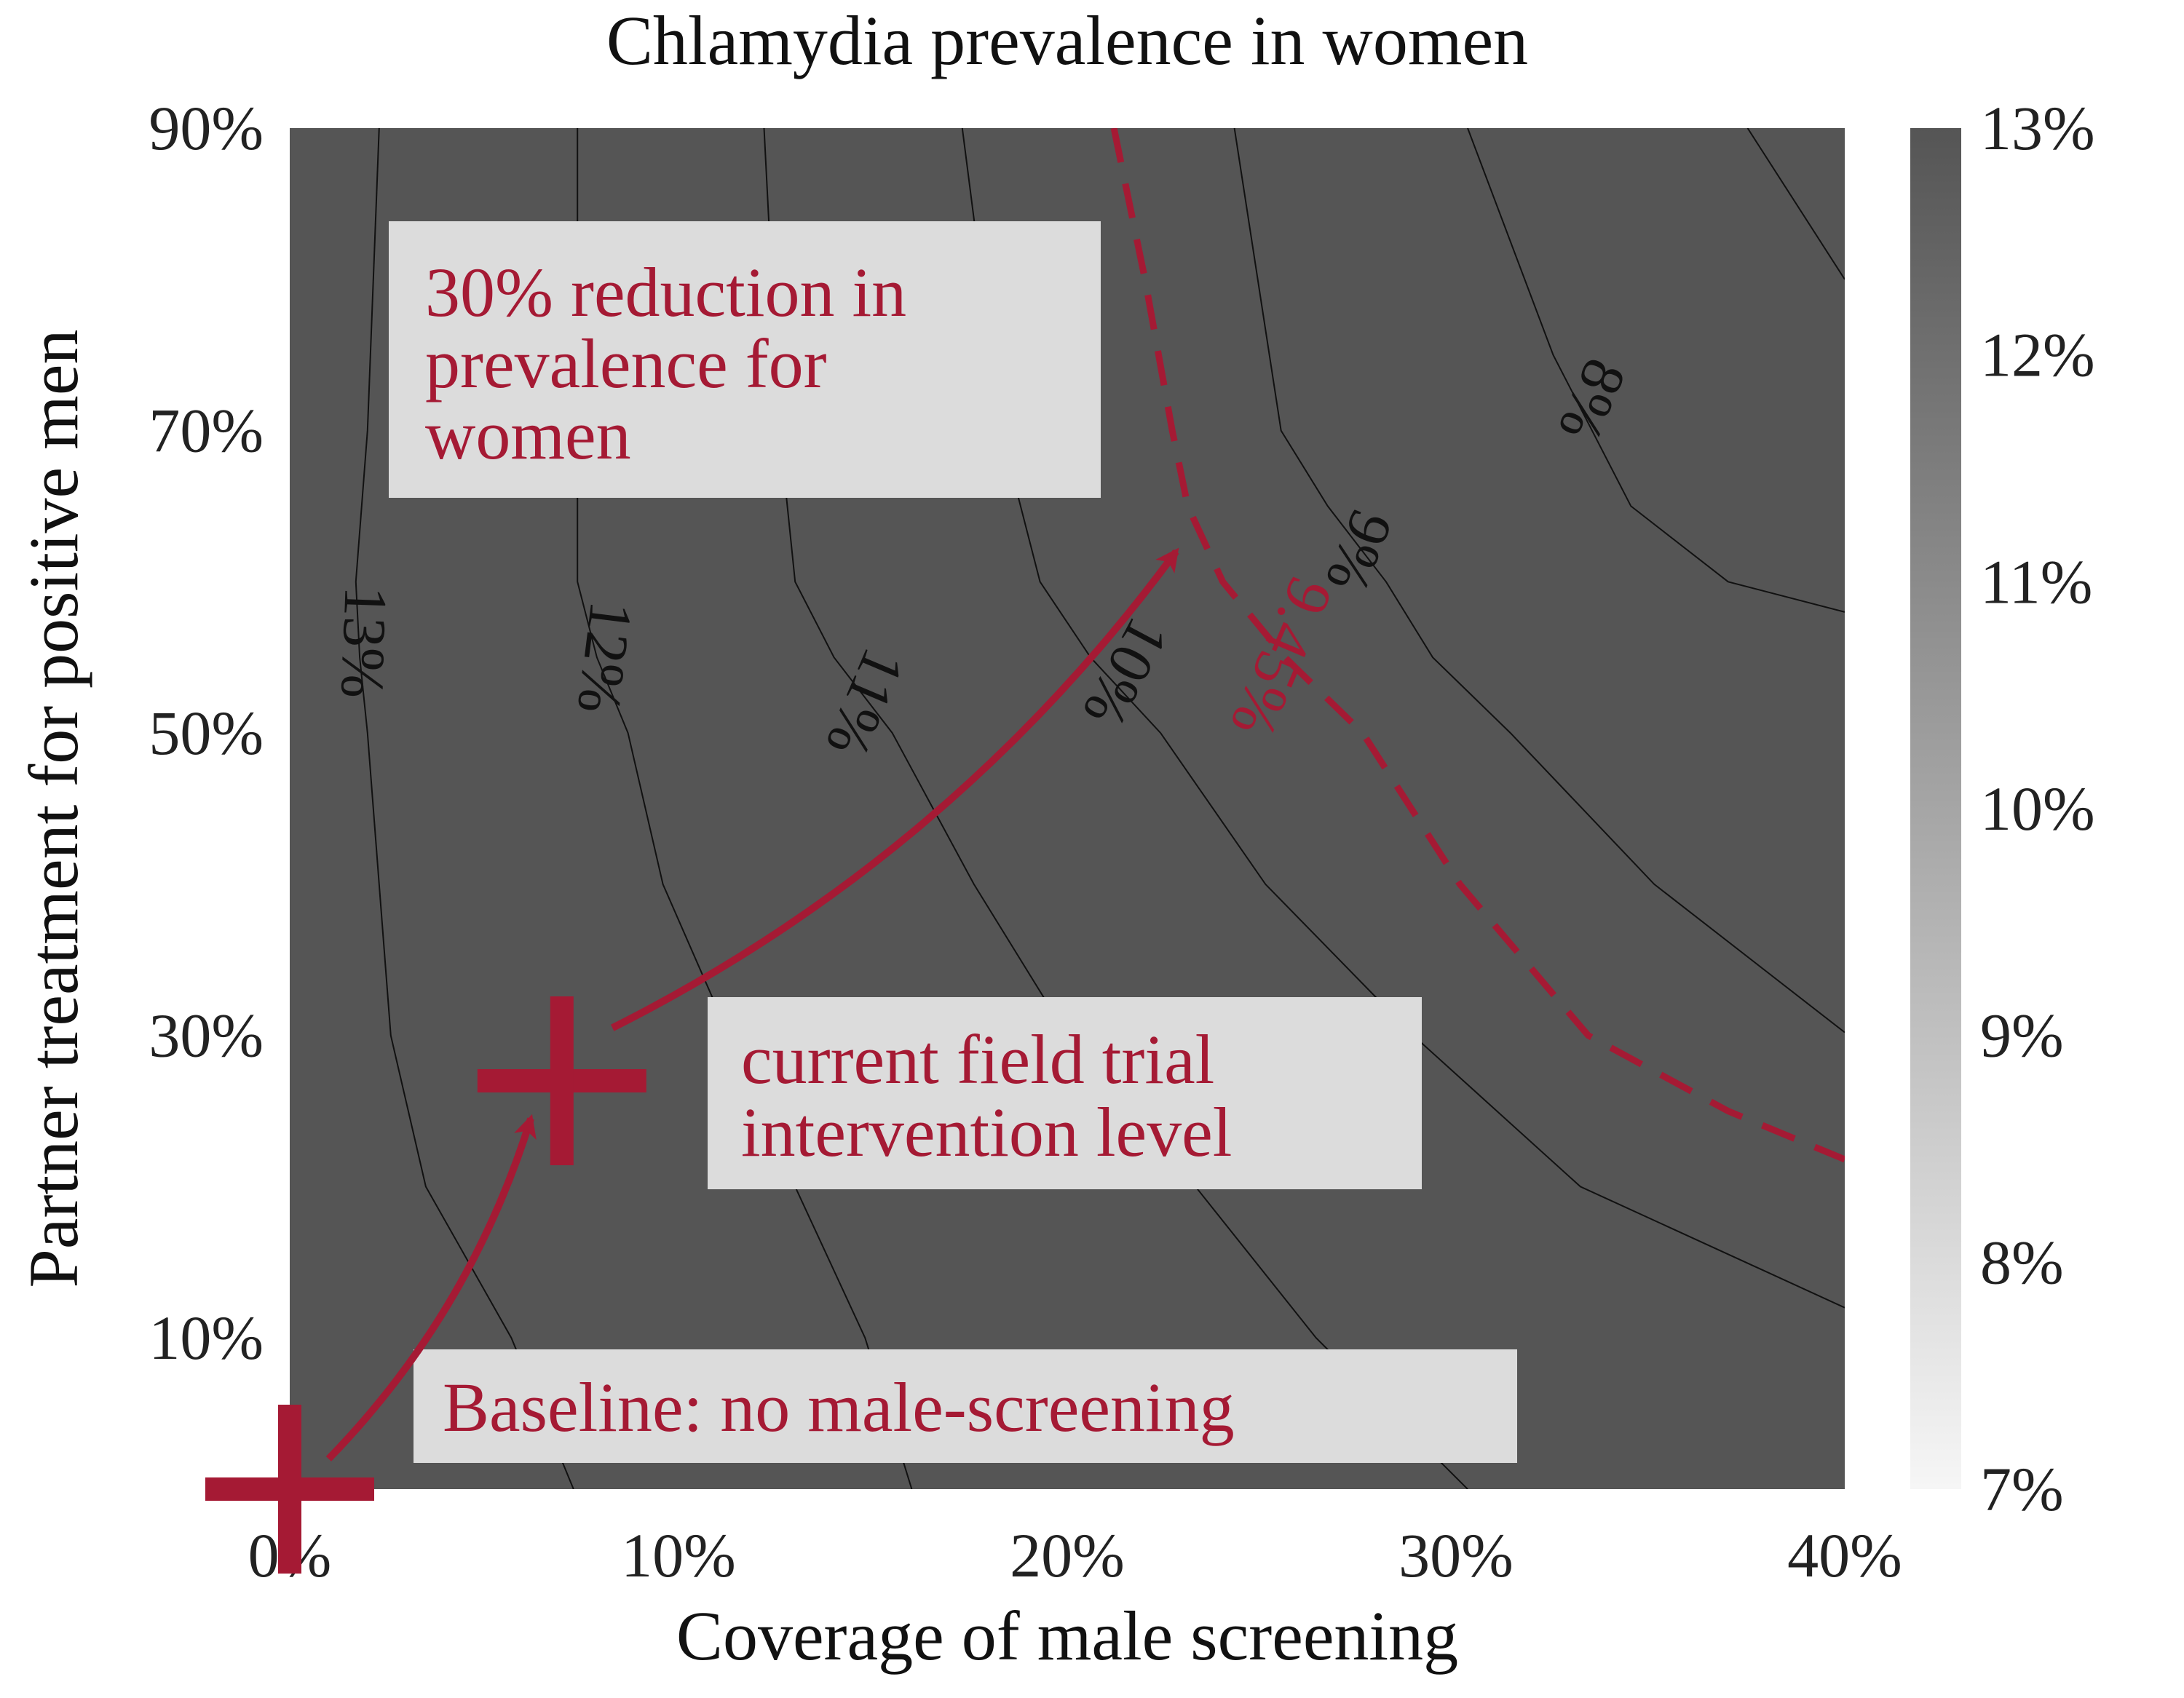  Describe the element at coordinates (665, 292) in the screenshot. I see `annotation-line: 30% reduction in` at that location.